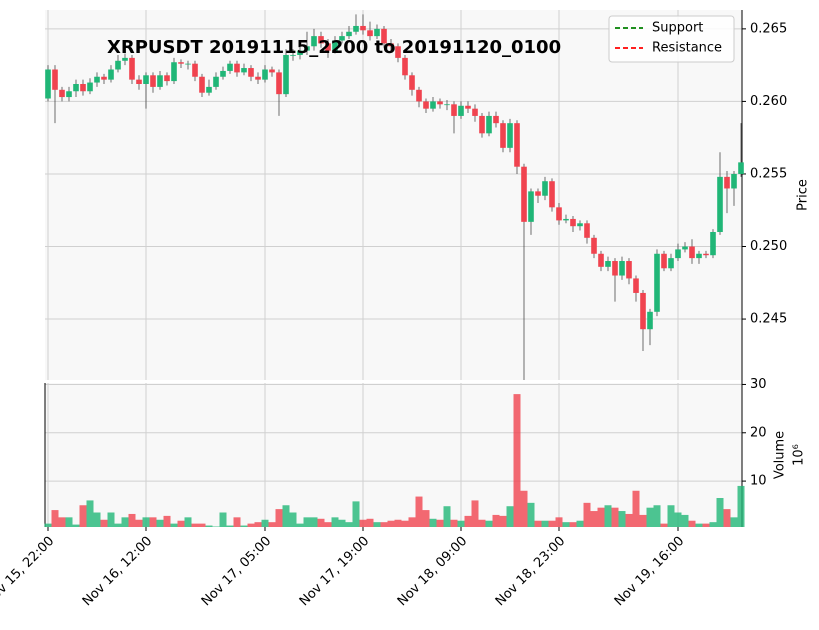 This screenshot has height=630, width=819. I want to click on y-tick-label: 0.260, so click(768, 101).